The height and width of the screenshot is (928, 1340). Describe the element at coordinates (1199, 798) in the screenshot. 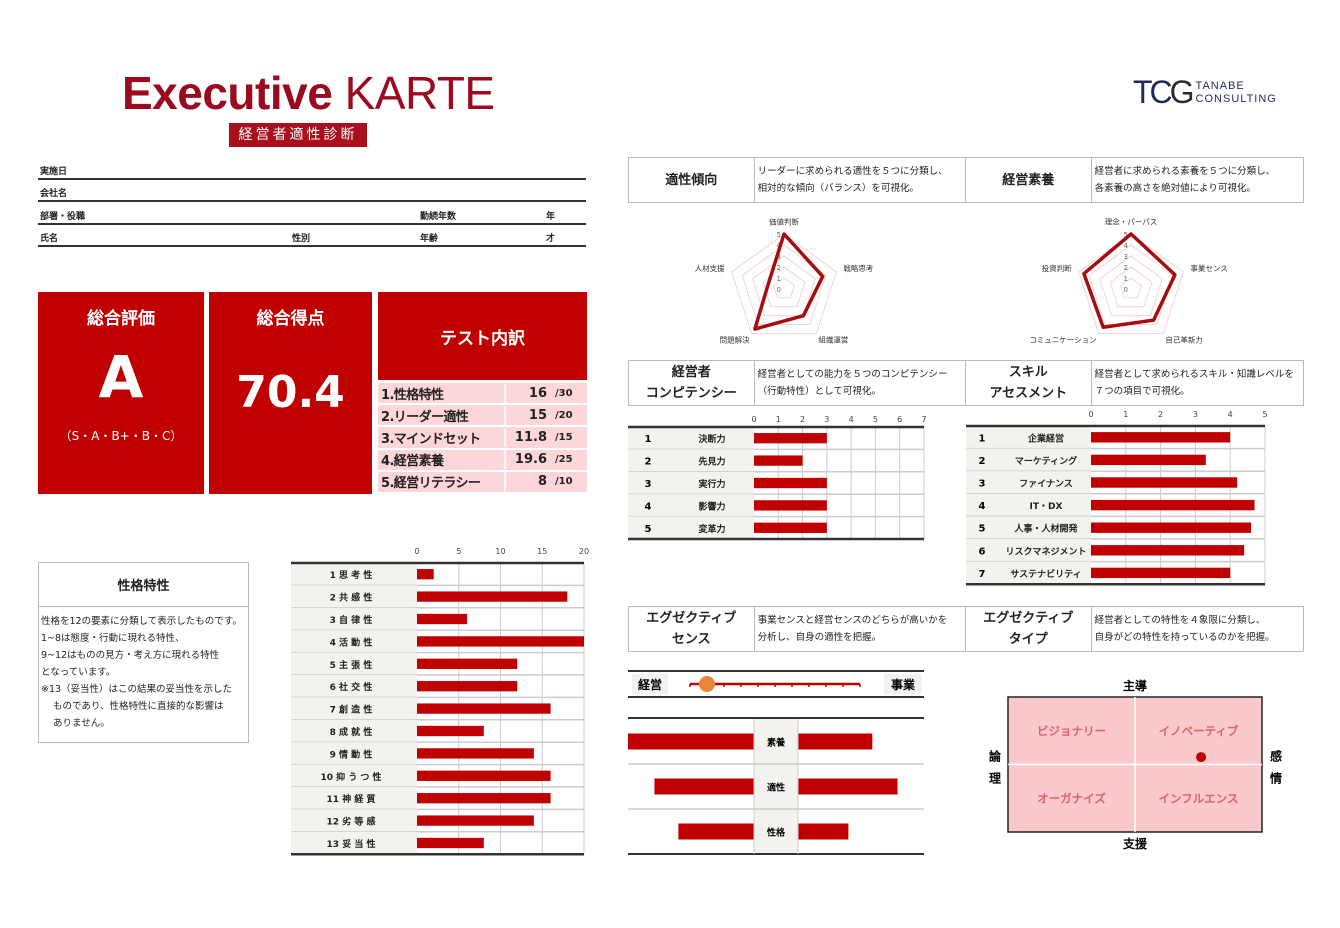

I see `quadrant-label: インフルエンス` at that location.